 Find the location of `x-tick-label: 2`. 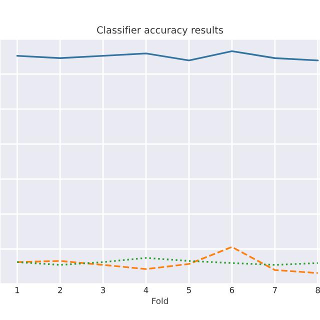

x-tick-label: 2 is located at coordinates (60, 290).